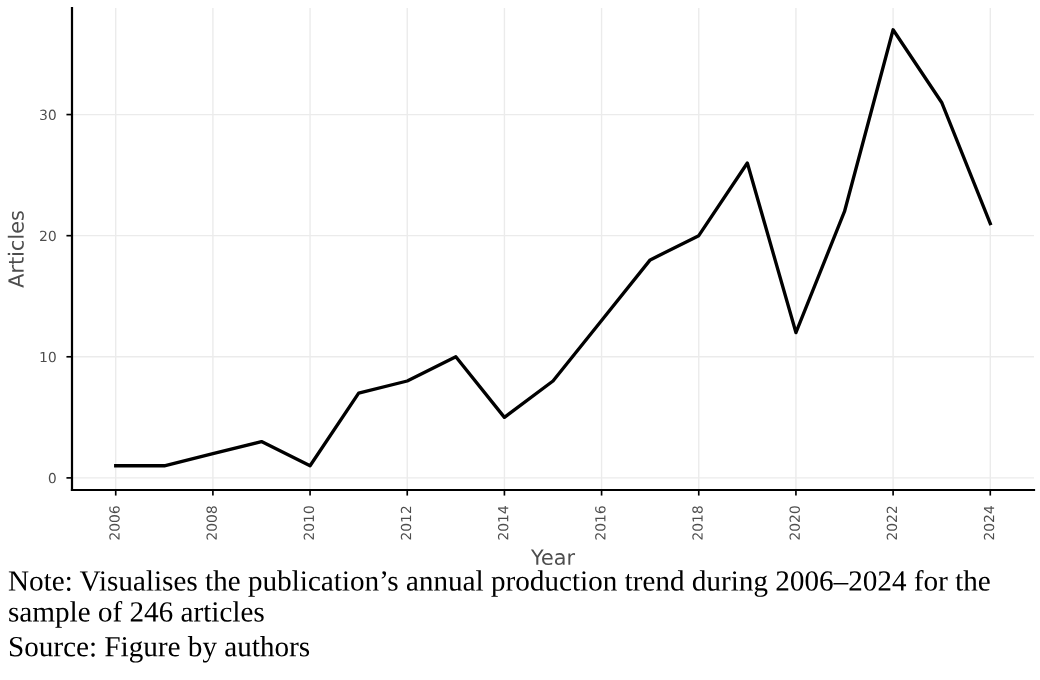  Describe the element at coordinates (15, 249) in the screenshot. I see `y-axis-title: Articles` at that location.